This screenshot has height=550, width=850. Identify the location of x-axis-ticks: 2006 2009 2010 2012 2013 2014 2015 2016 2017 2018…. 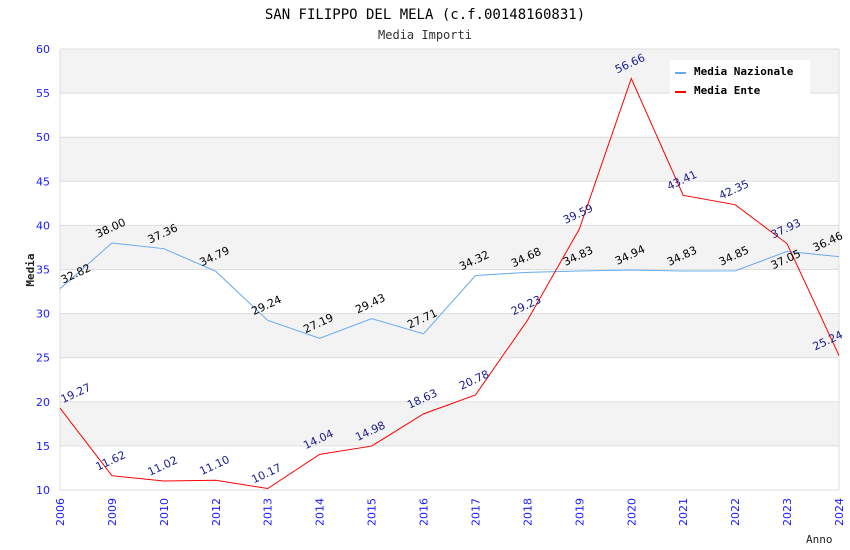
(450, 512).